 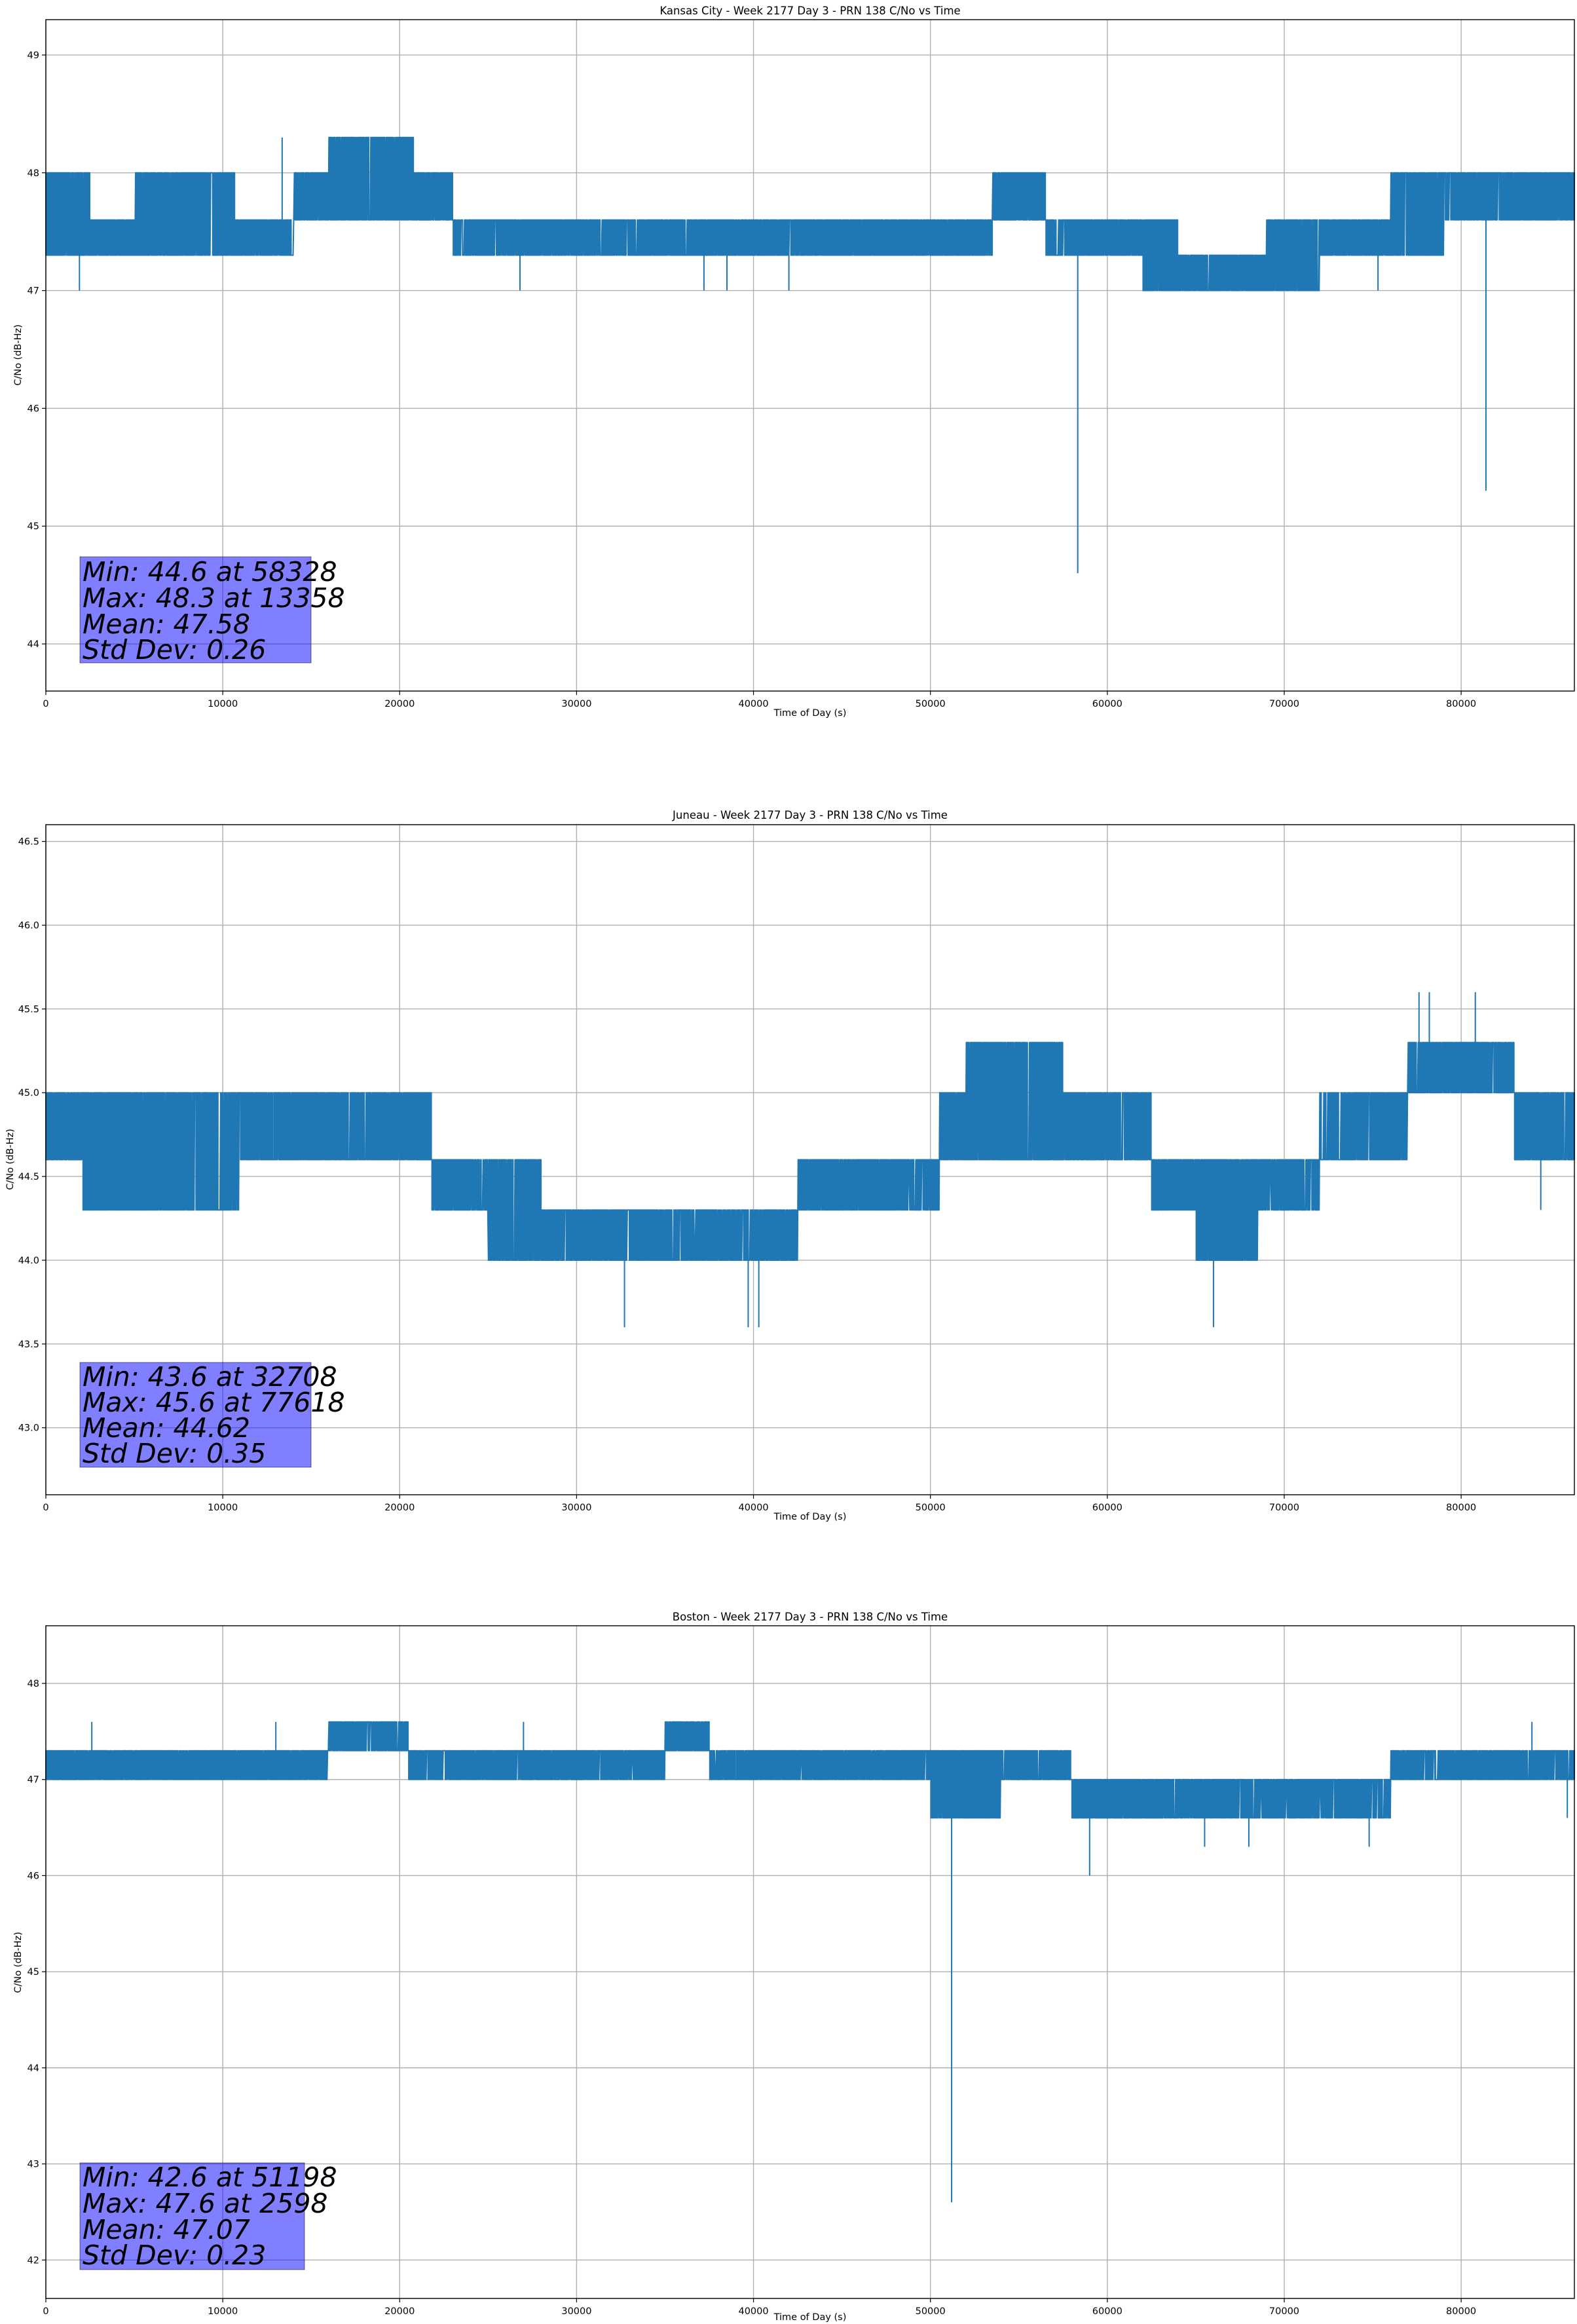 I want to click on stats-std-dev: Std Dev: 0.26, so click(x=174, y=649).